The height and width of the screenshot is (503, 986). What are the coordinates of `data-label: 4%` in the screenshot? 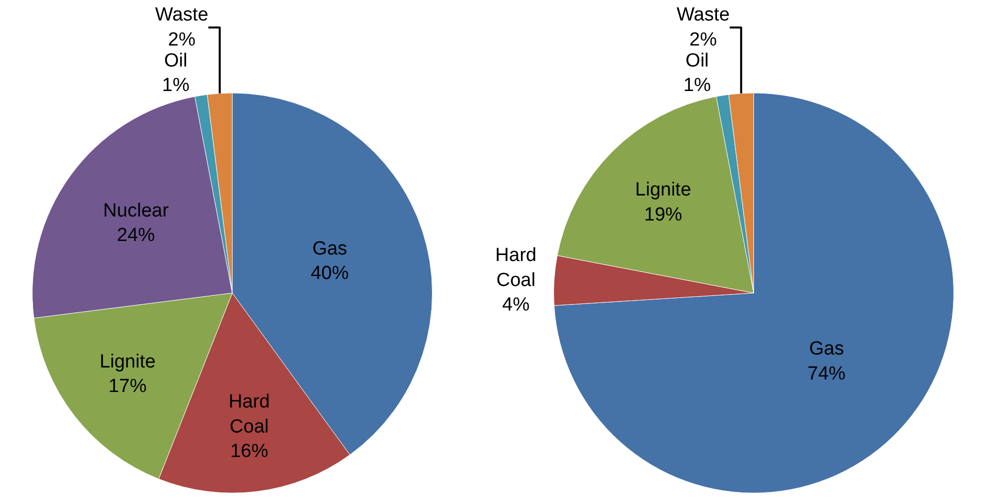 It's located at (516, 305).